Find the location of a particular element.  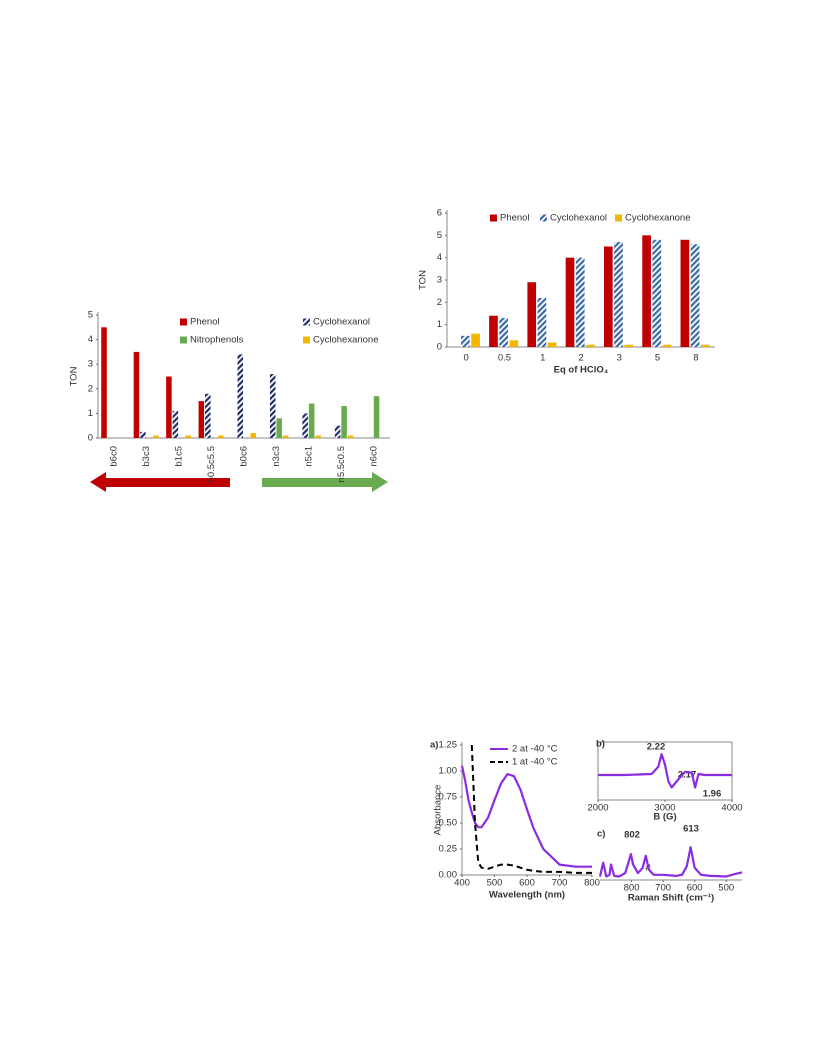

x-axis-label: B (G) is located at coordinates (664, 817).